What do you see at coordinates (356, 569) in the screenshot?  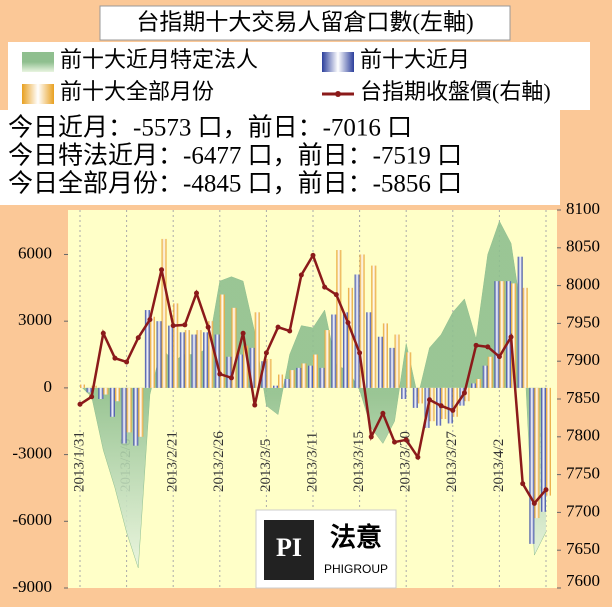 I see `logo-sub: PHIGROUP` at bounding box center [356, 569].